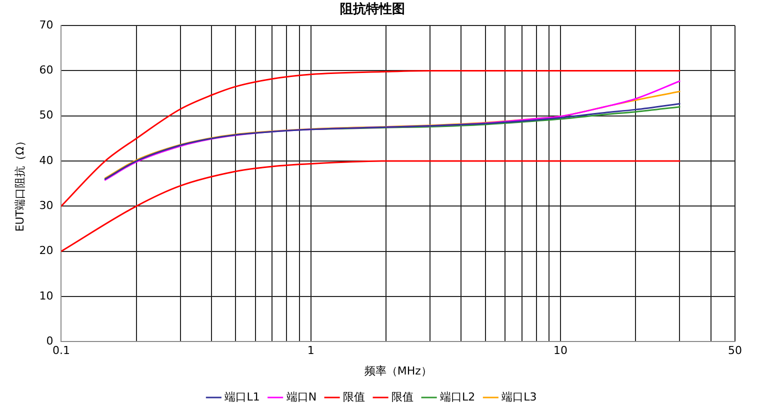  I want to click on x-tick-label: 1, so click(310, 351).